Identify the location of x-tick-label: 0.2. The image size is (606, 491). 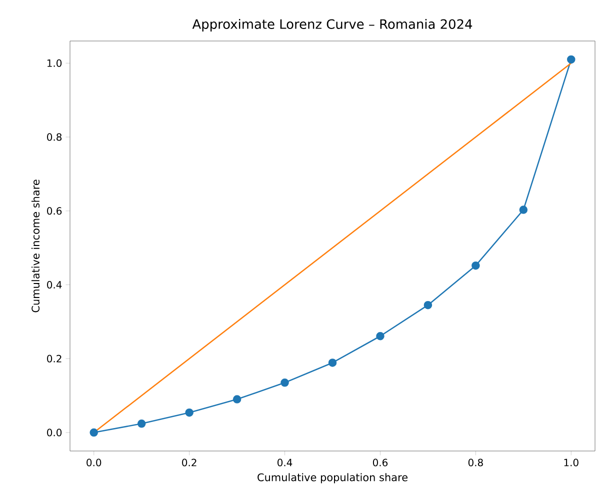
(189, 462).